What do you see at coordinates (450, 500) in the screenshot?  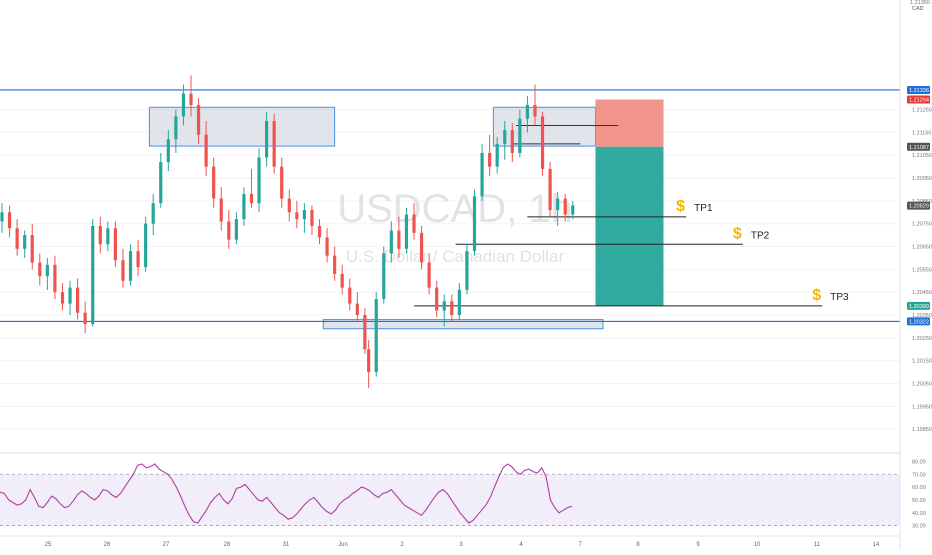 I see `rsi-band` at bounding box center [450, 500].